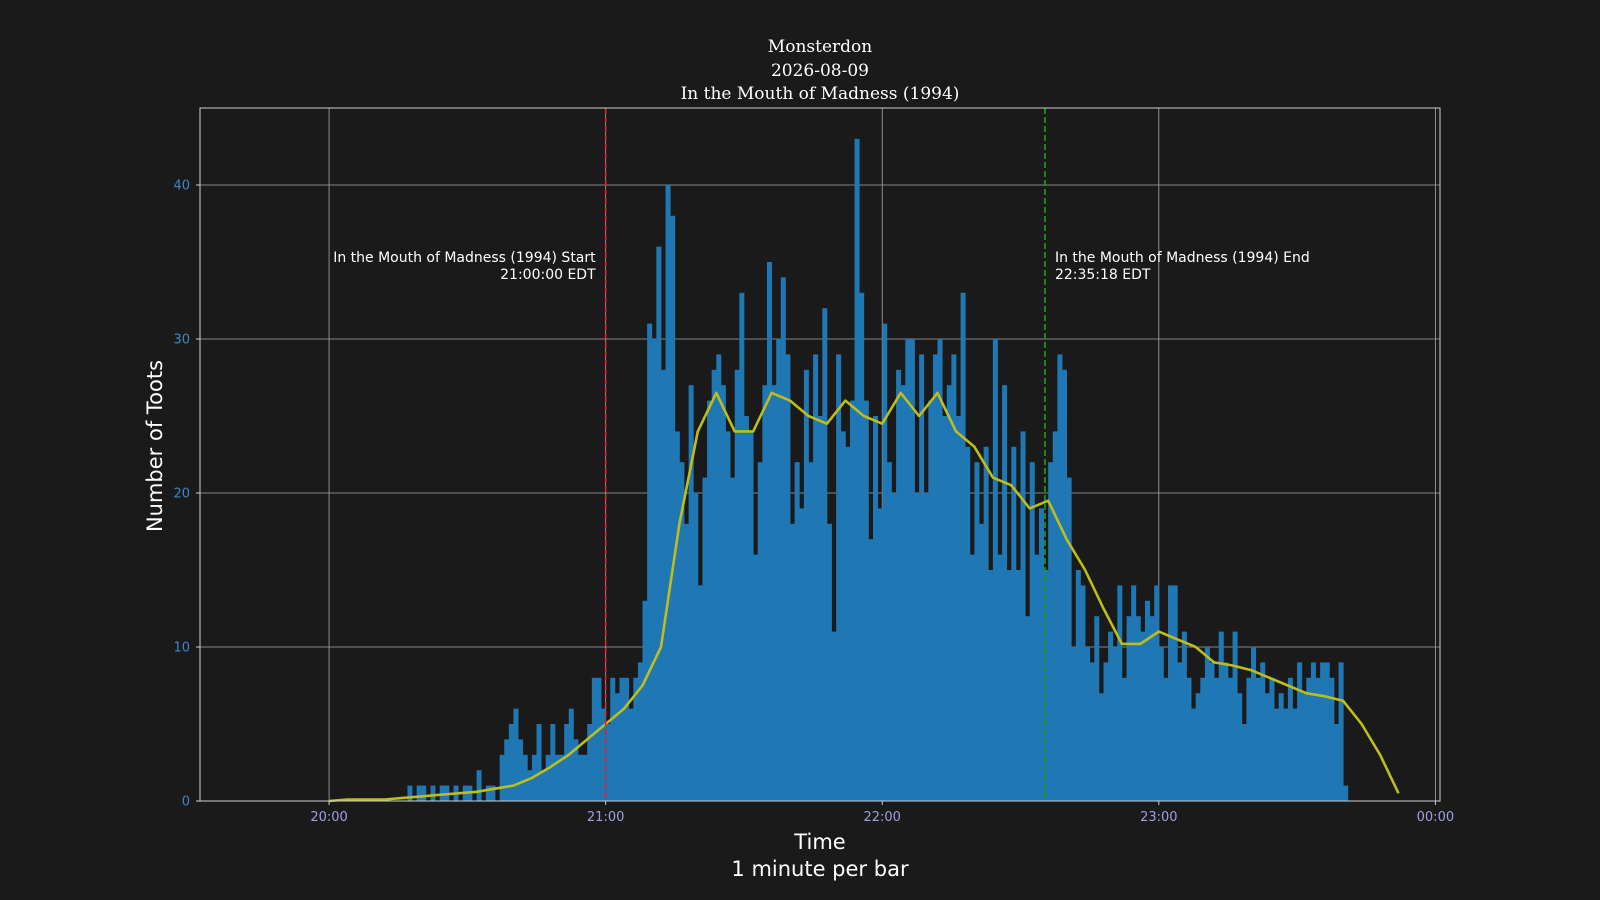 The width and height of the screenshot is (1600, 900). What do you see at coordinates (820, 869) in the screenshot?
I see `x-axis-sublabel: 1 minute per bar` at bounding box center [820, 869].